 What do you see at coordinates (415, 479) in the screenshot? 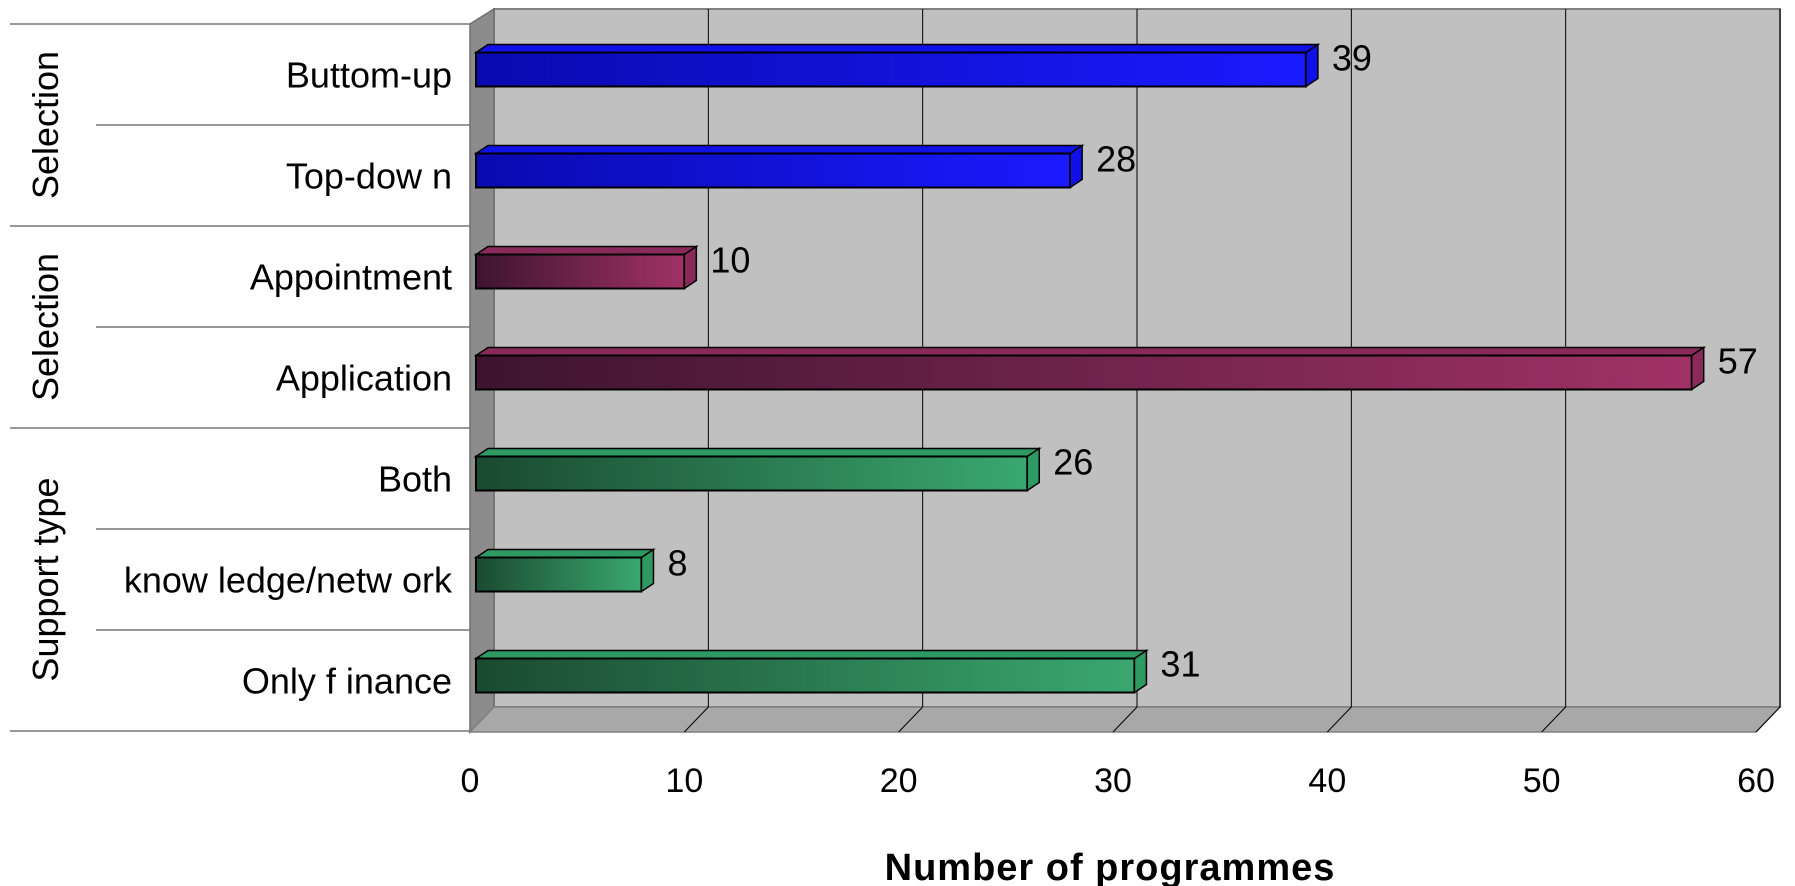
I see `category-label: Both` at bounding box center [415, 479].